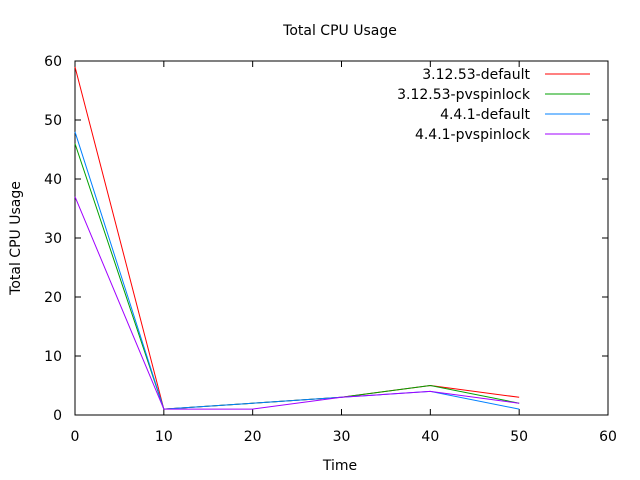  What do you see at coordinates (430, 437) in the screenshot?
I see `x-tick-label: 40` at bounding box center [430, 437].